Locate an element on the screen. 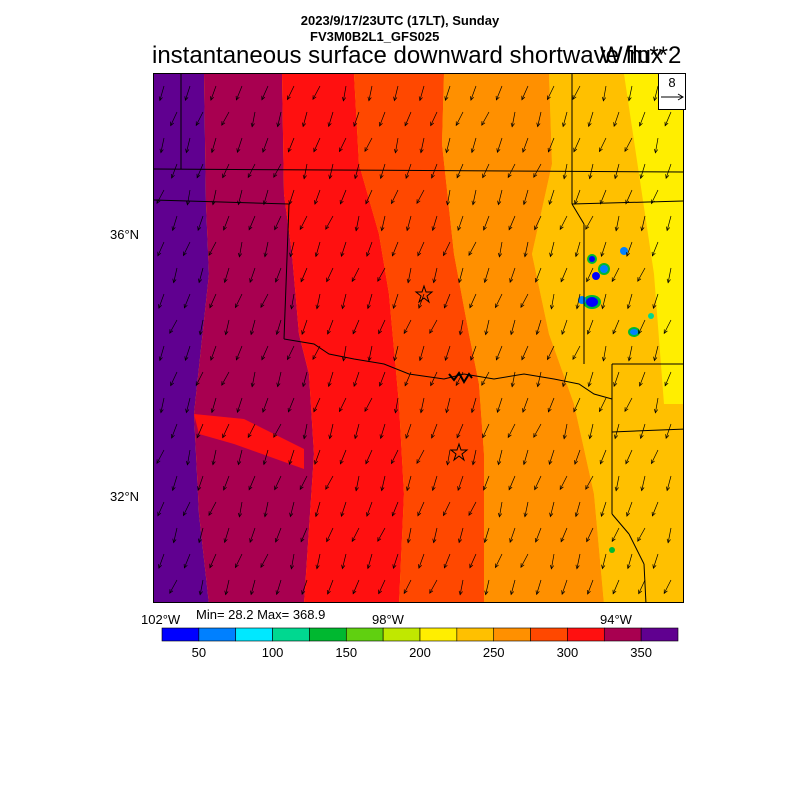 Image resolution: width=800 pixels, height=800 pixels. colorbar-label: 150 is located at coordinates (346, 652).